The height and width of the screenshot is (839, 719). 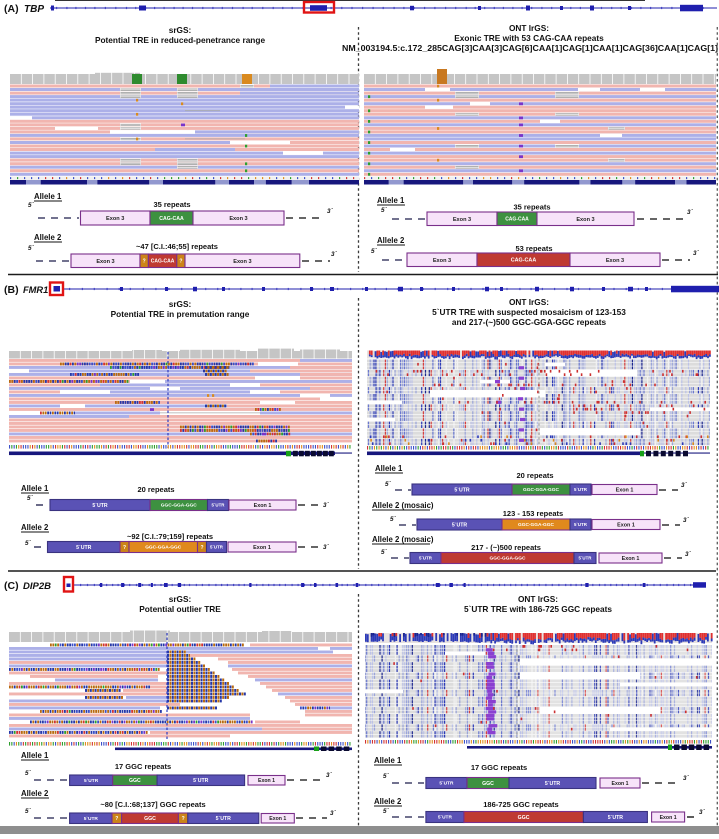 I want to click on svg-text: 20 repeats, so click(x=534, y=475).